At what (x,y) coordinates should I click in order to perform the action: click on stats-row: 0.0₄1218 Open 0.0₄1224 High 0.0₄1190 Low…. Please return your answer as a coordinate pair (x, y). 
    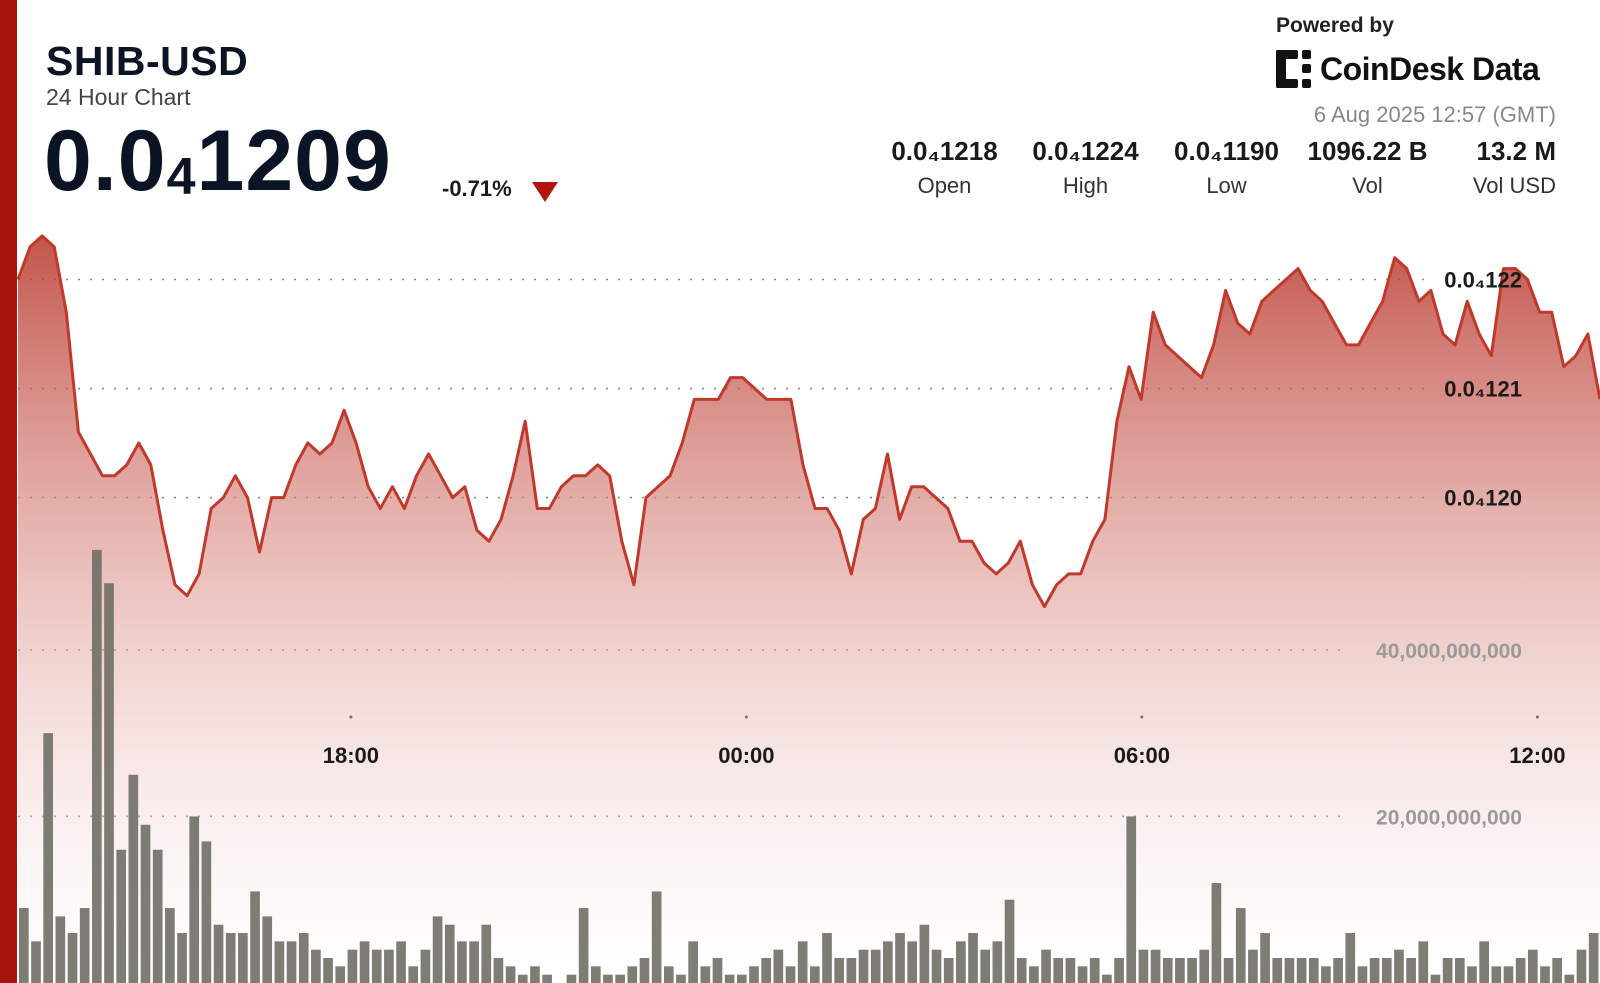
    Looking at the image, I should click on (1215, 167).